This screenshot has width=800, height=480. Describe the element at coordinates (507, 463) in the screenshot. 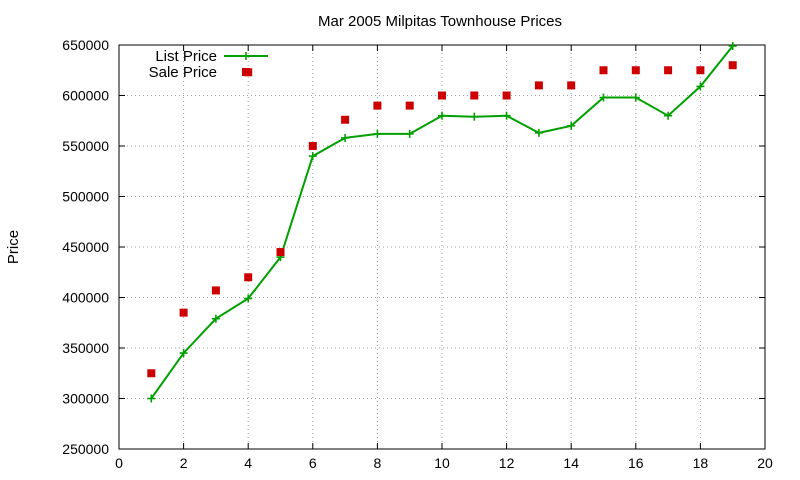

I see `x-tick-label: 12` at that location.